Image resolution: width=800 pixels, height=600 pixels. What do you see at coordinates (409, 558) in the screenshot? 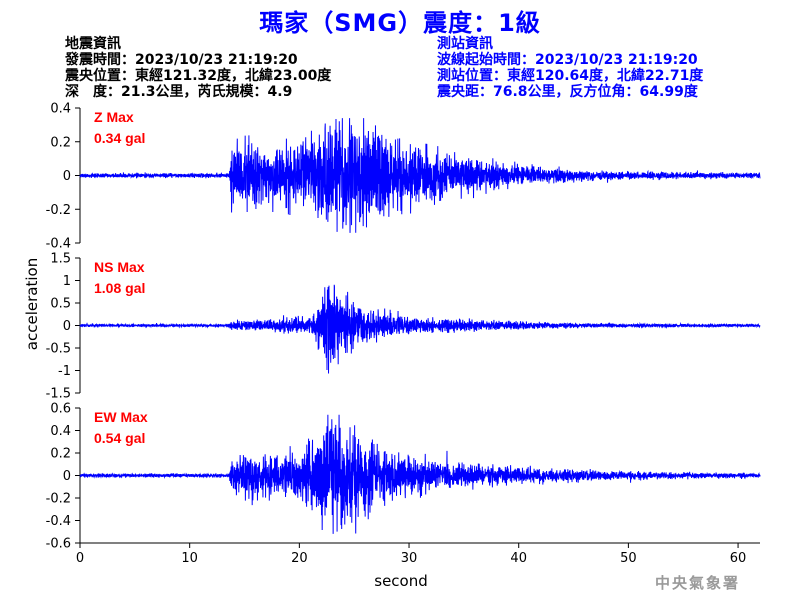
I see `x-tick-label: 30` at bounding box center [409, 558].